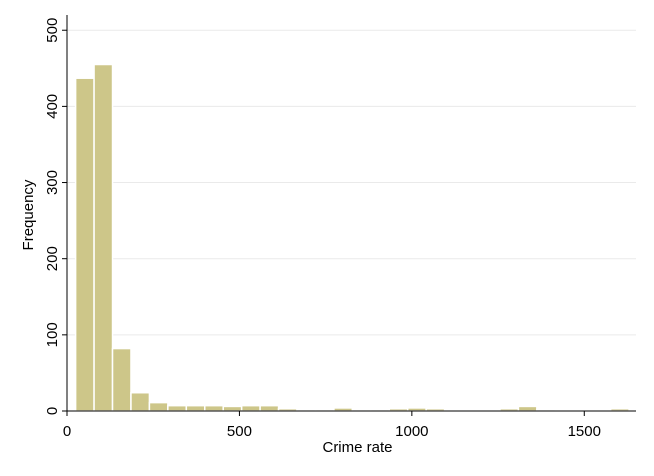  Describe the element at coordinates (67, 431) in the screenshot. I see `x-tick-label: 0` at that location.